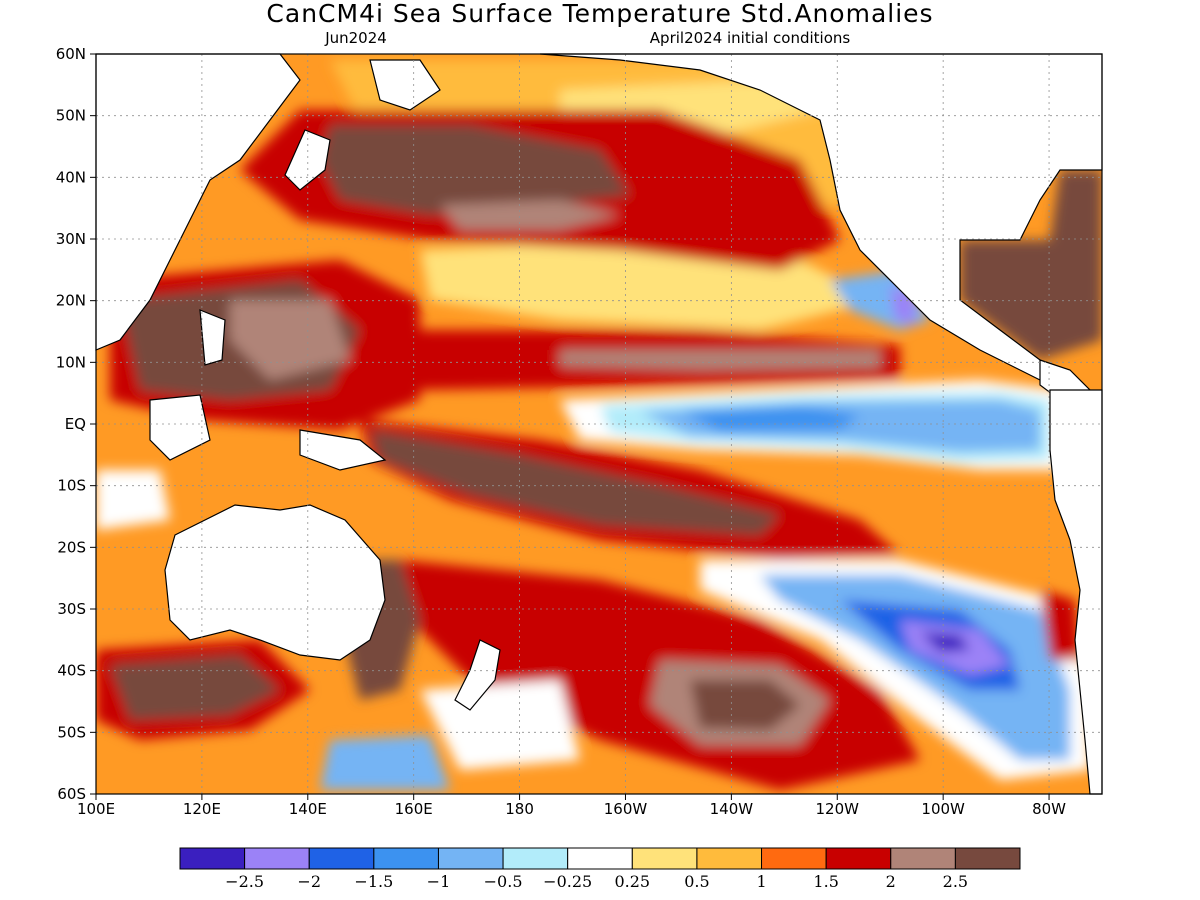 The image size is (1200, 900). What do you see at coordinates (414, 809) in the screenshot?
I see `lon-tick-label: 160E` at bounding box center [414, 809].